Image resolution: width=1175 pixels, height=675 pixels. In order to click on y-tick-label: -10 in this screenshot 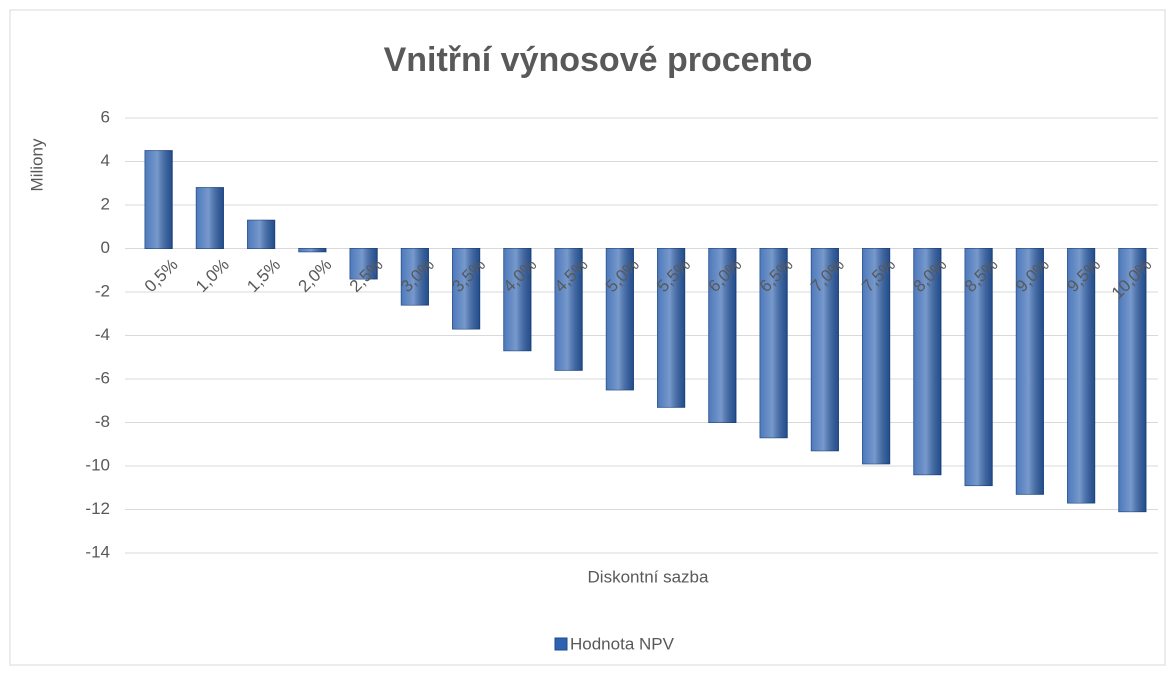, I will do `click(97, 464)`.